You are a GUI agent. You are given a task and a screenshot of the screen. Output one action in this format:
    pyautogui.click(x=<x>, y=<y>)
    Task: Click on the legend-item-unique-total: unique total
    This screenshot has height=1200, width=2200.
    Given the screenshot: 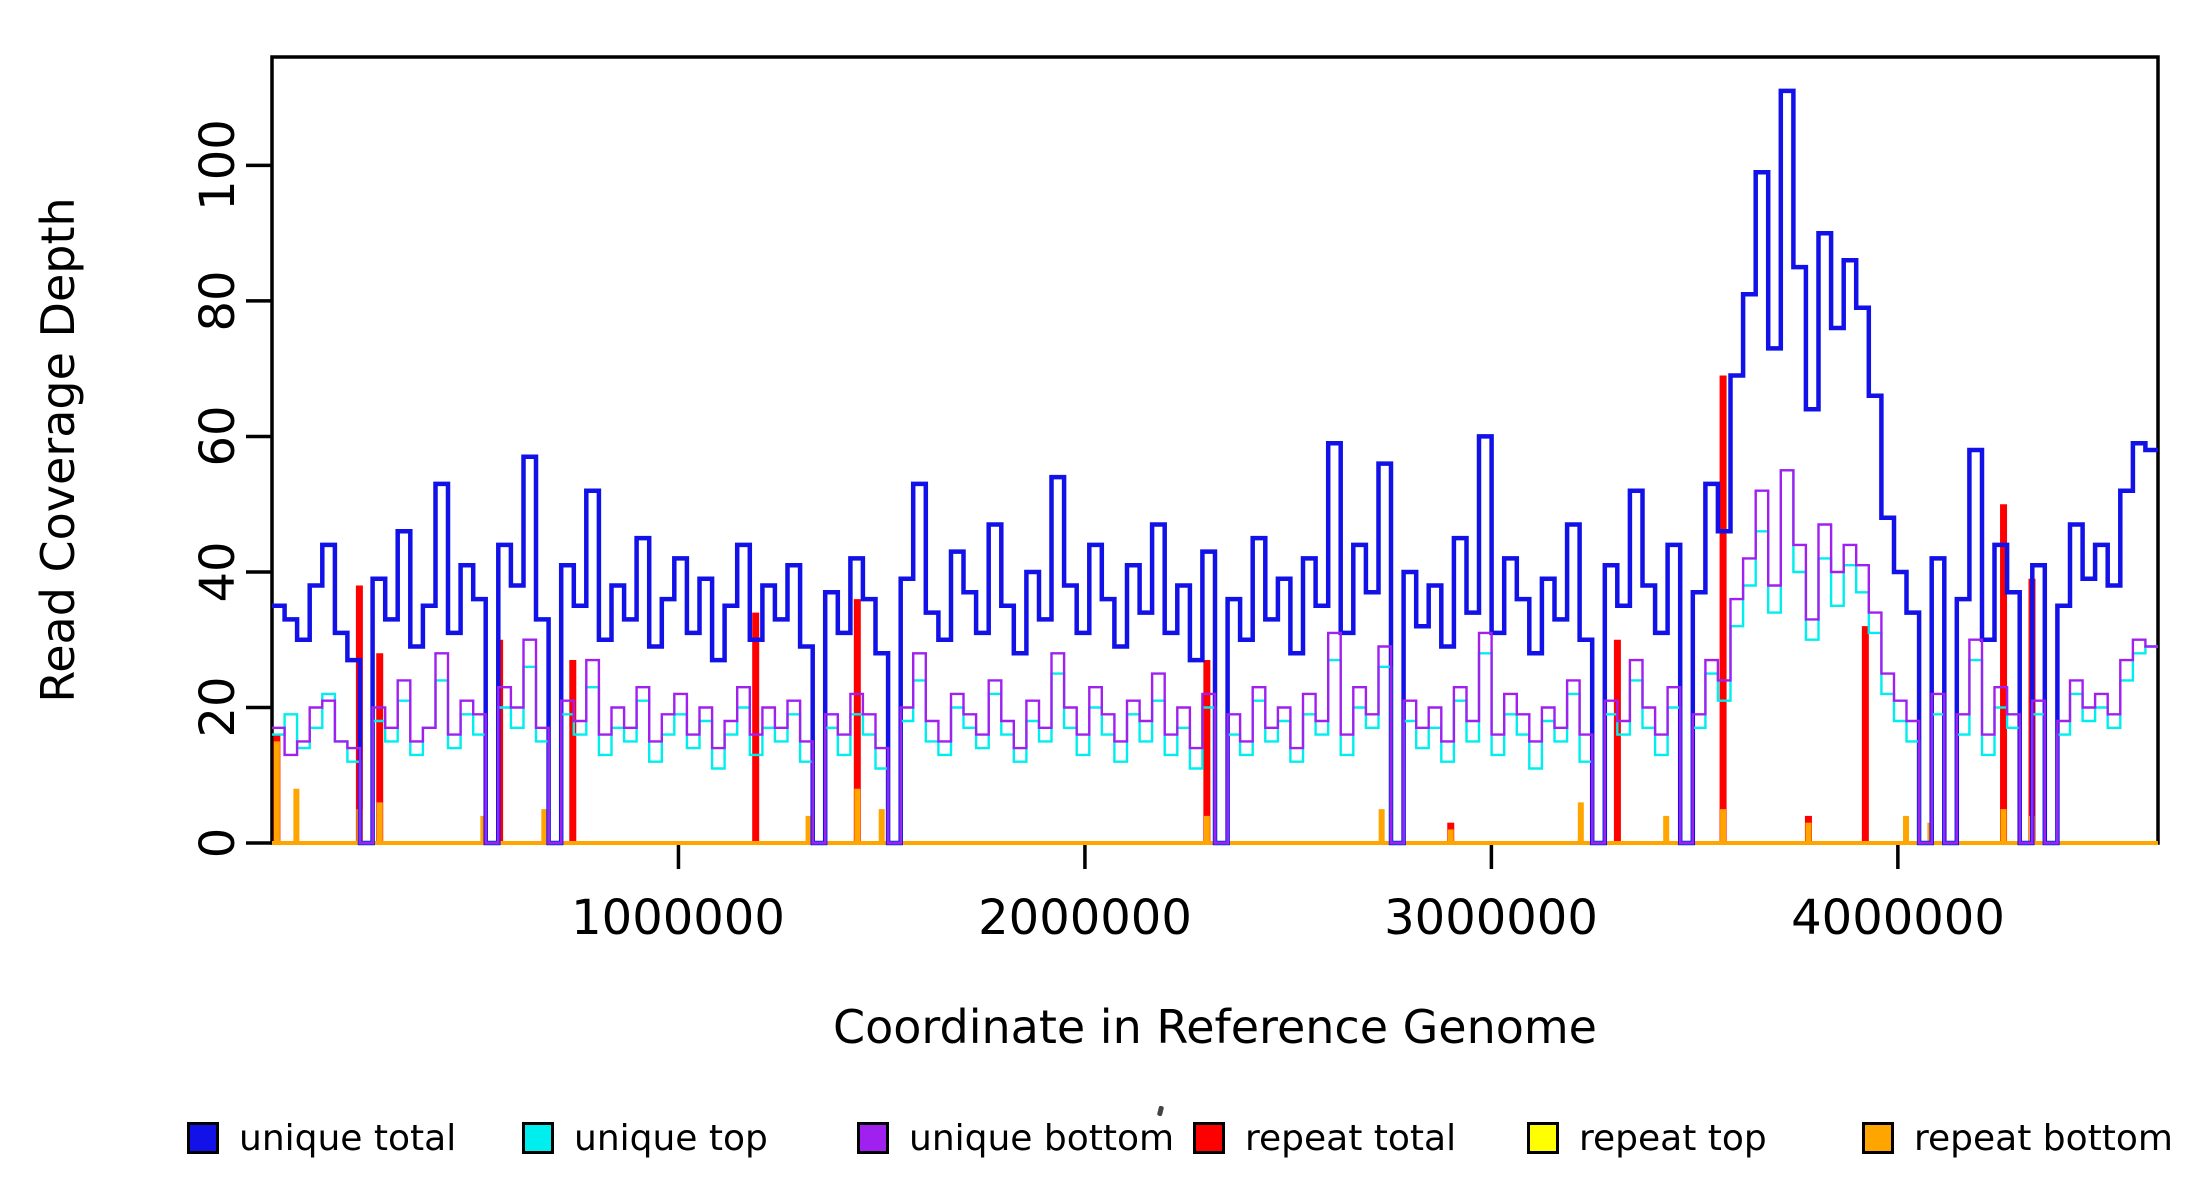 What is the action you would take?
    pyautogui.click(x=321, y=1138)
    